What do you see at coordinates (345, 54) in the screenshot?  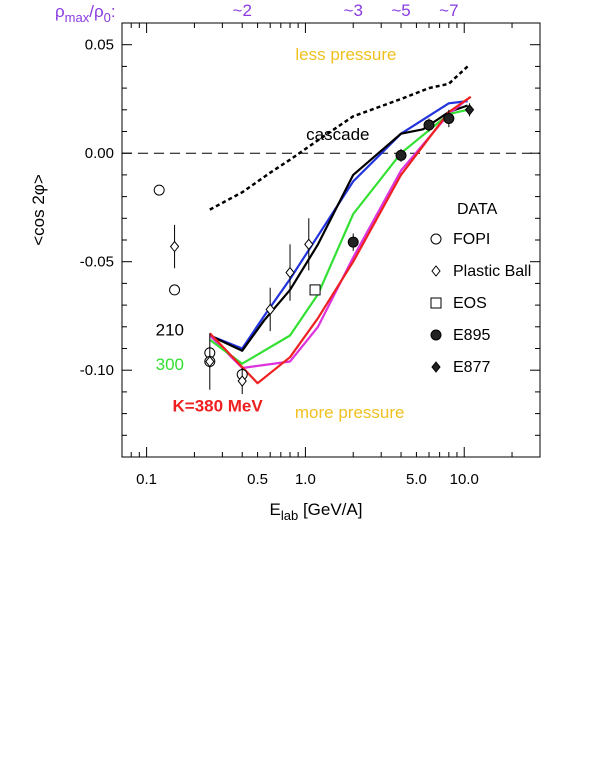 I see `annotation-less-pressure: less pressure` at bounding box center [345, 54].